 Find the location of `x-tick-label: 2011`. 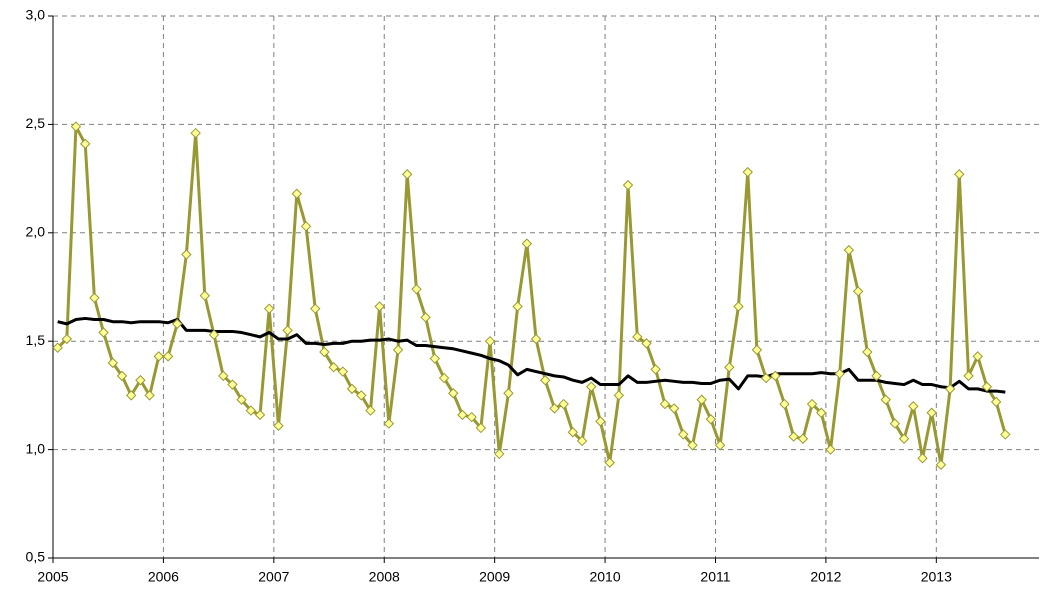

x-tick-label: 2011 is located at coordinates (715, 577).